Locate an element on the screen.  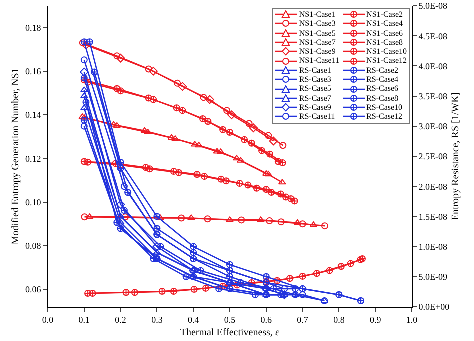
legend-label: NS1-Case3 is located at coordinates (317, 24).